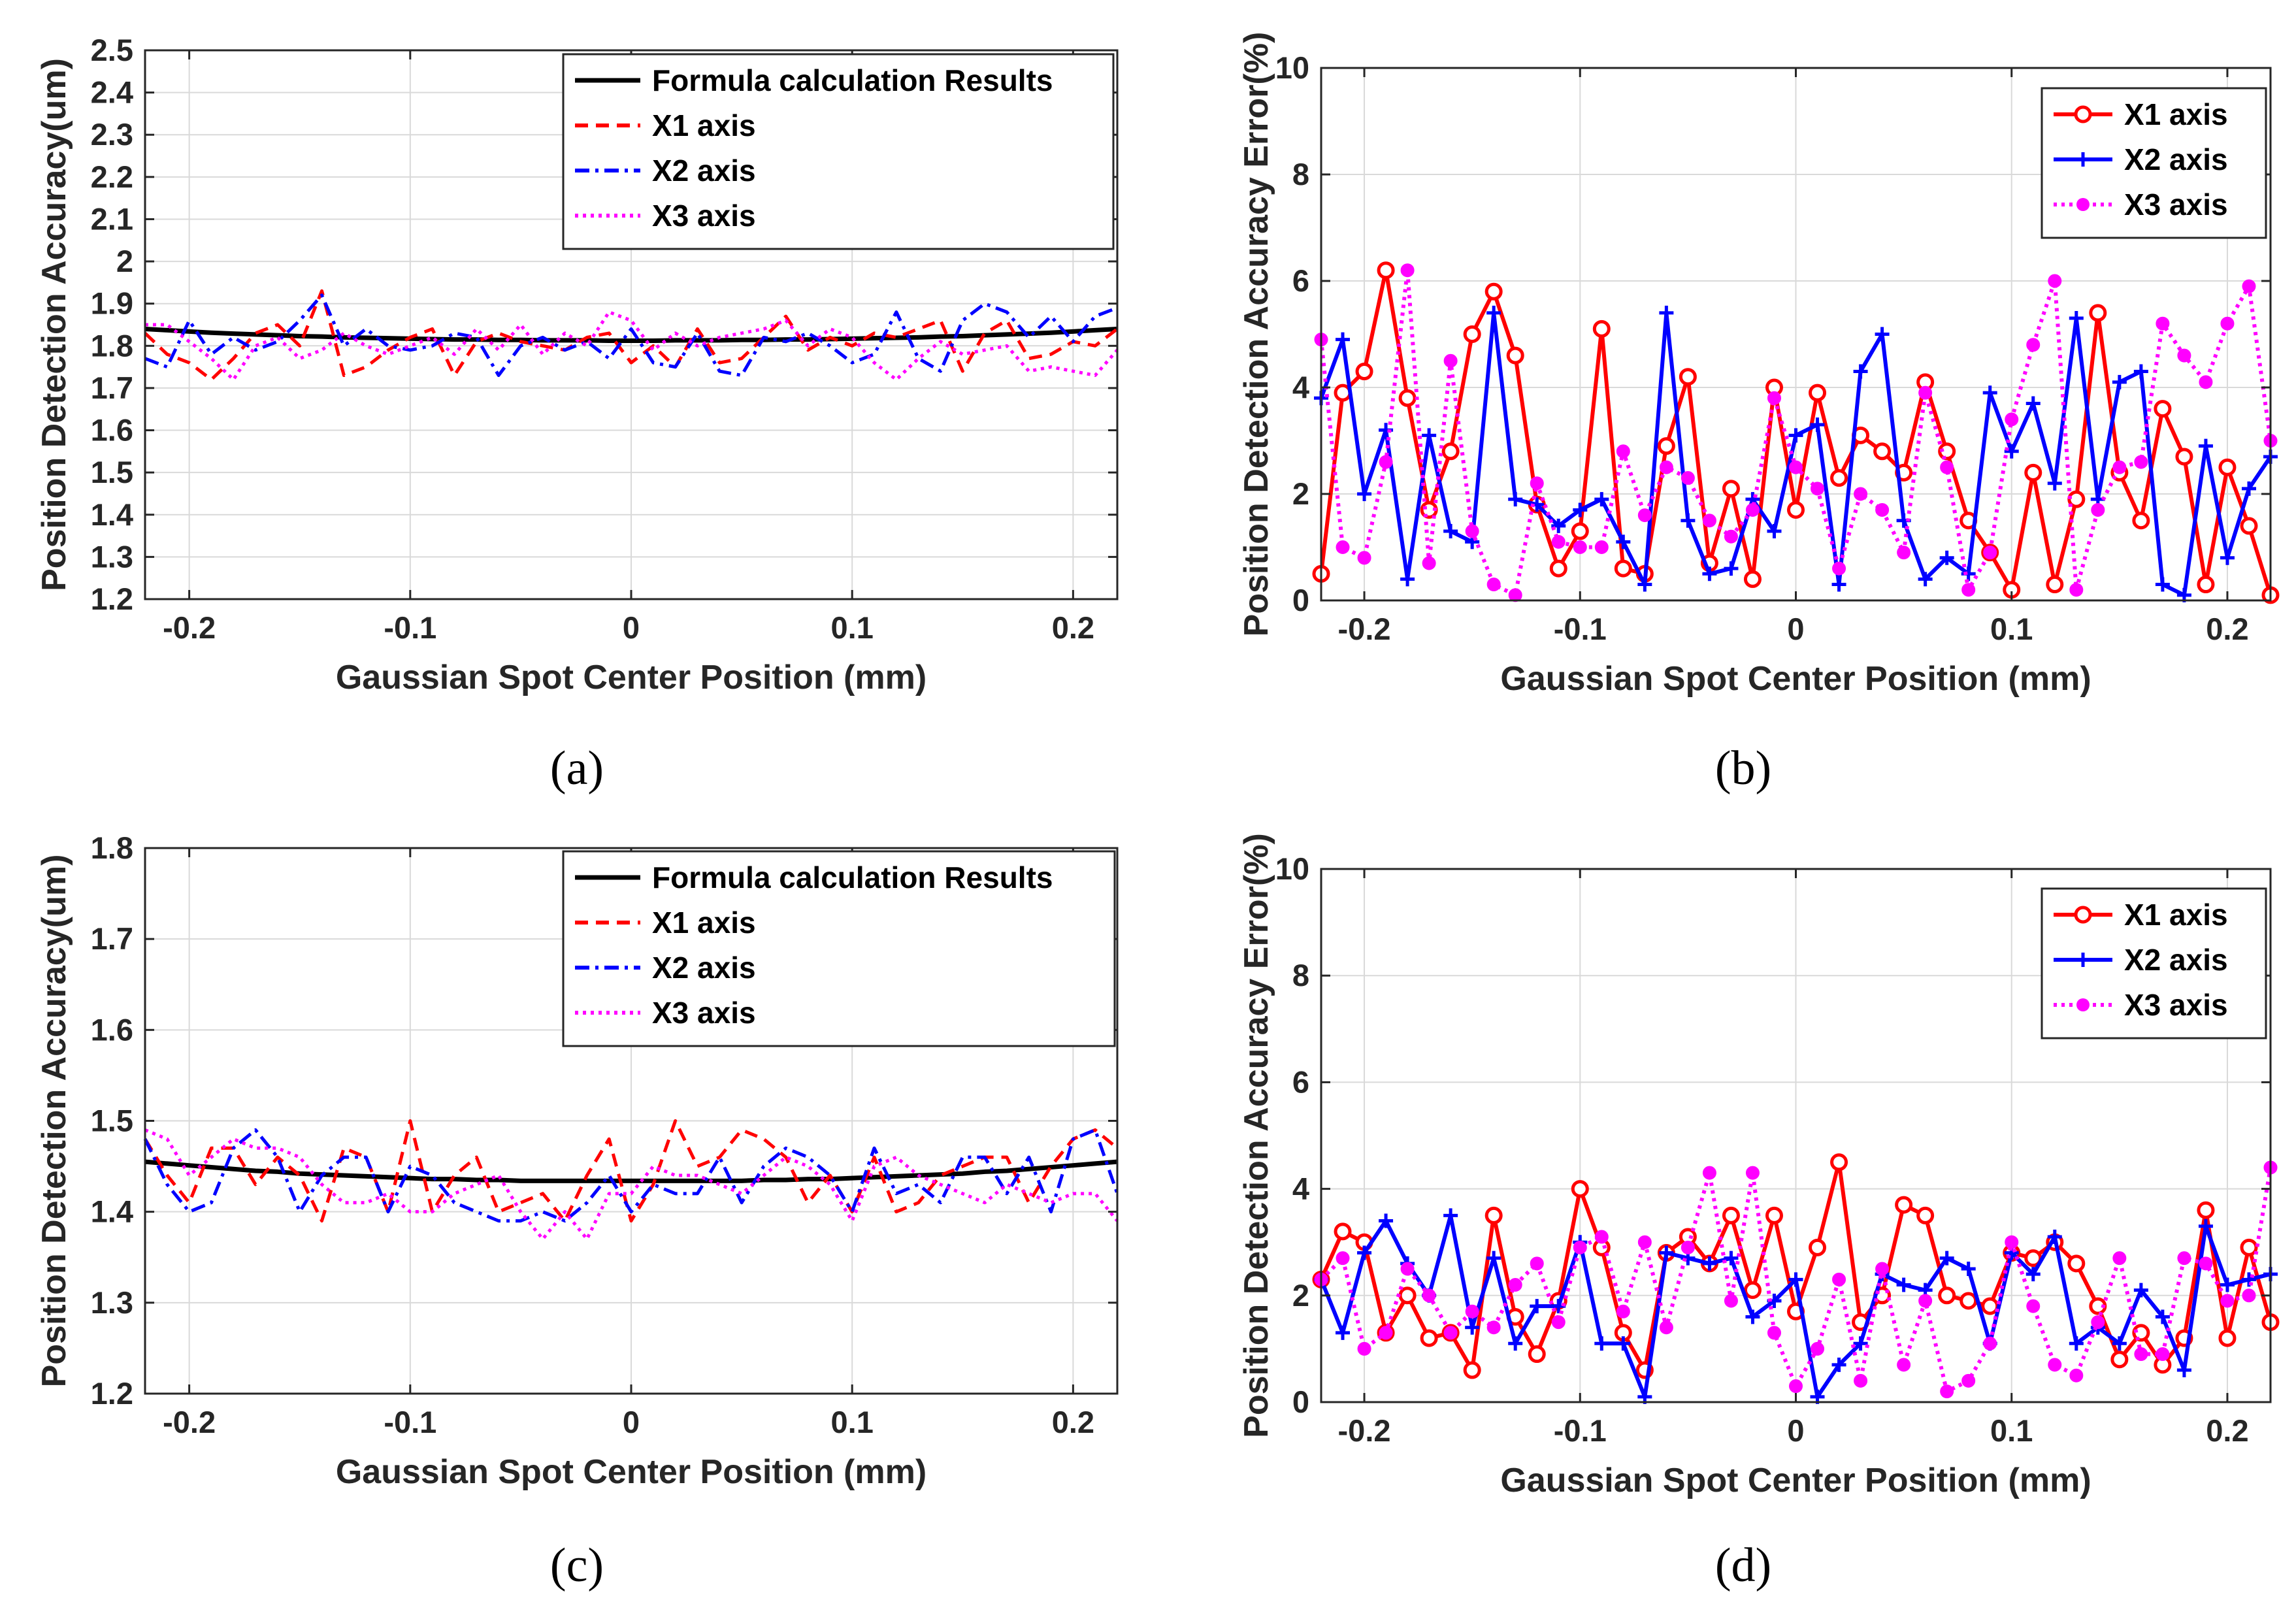 This screenshot has width=2296, height=1604. What do you see at coordinates (1300, 1401) in the screenshot?
I see `y-tick-label: 0` at bounding box center [1300, 1401].